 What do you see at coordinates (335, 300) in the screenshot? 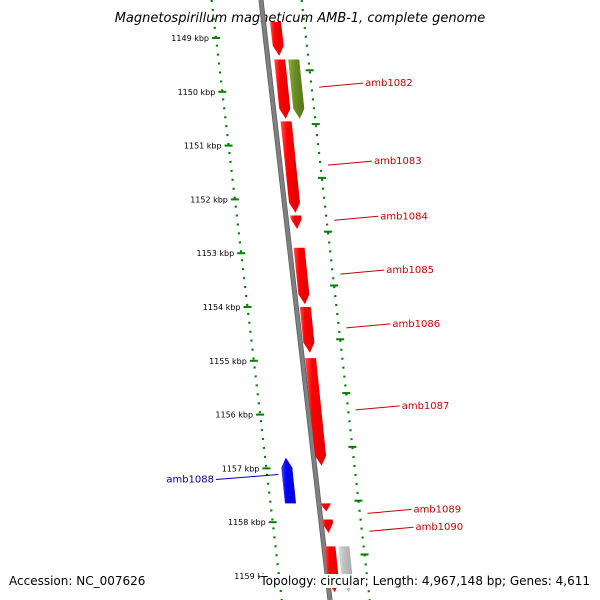
I see `ruler-line-right` at bounding box center [335, 300].